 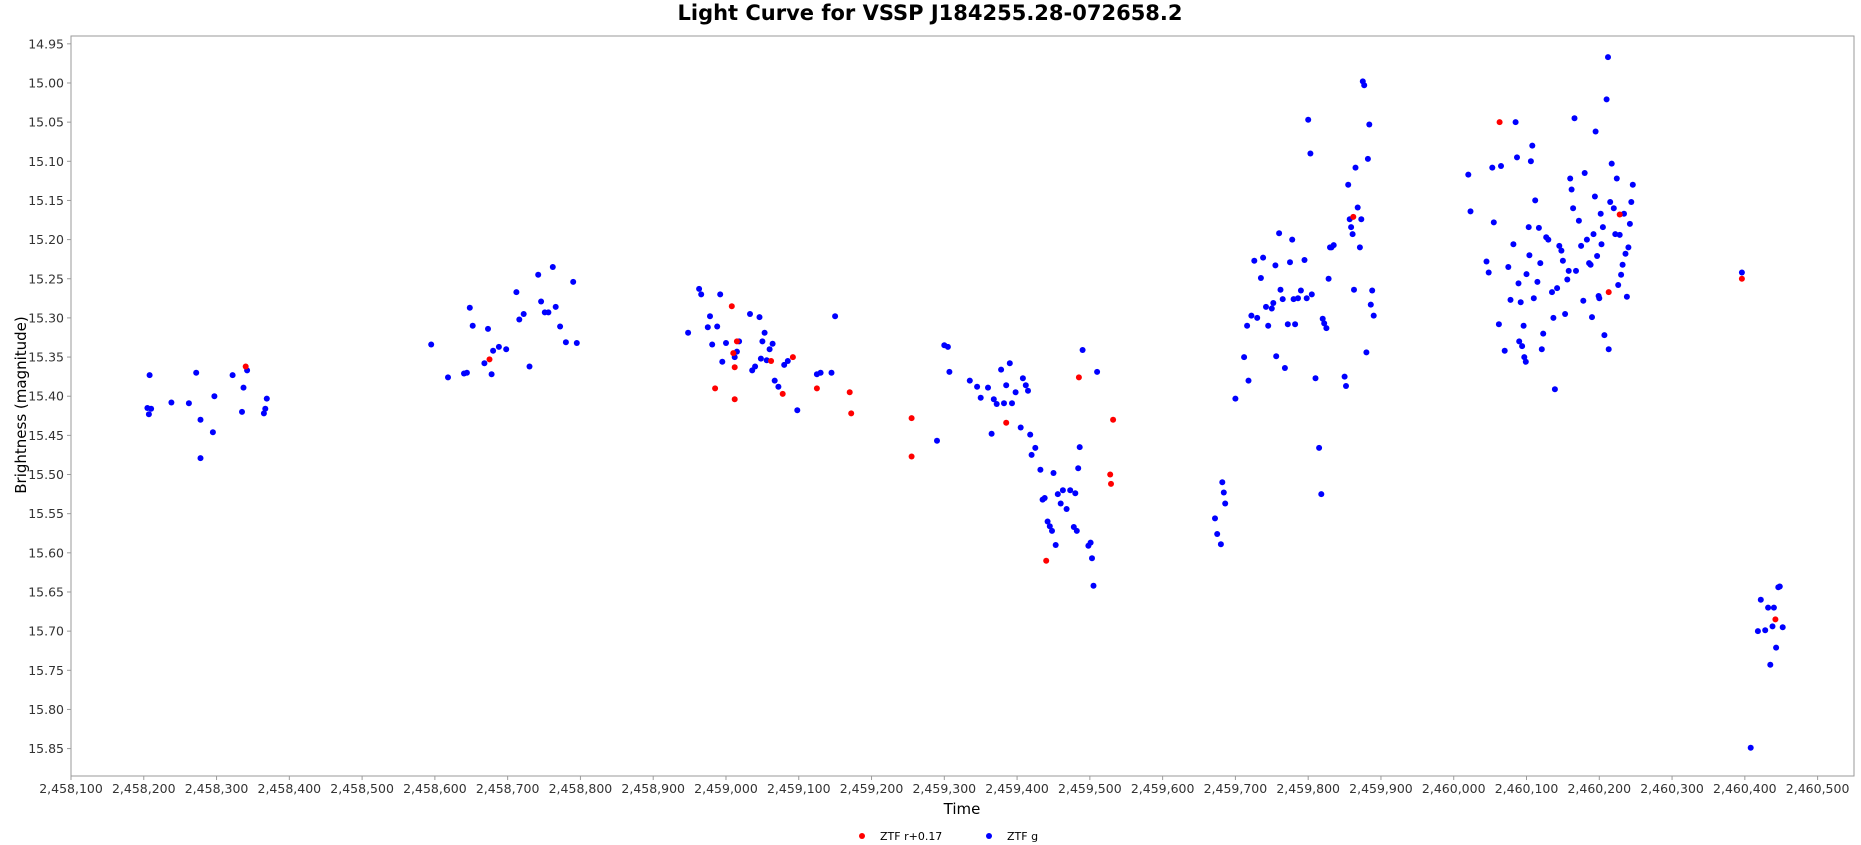 I want to click on x-tick-label: 2,459,400, so click(x=1017, y=788).